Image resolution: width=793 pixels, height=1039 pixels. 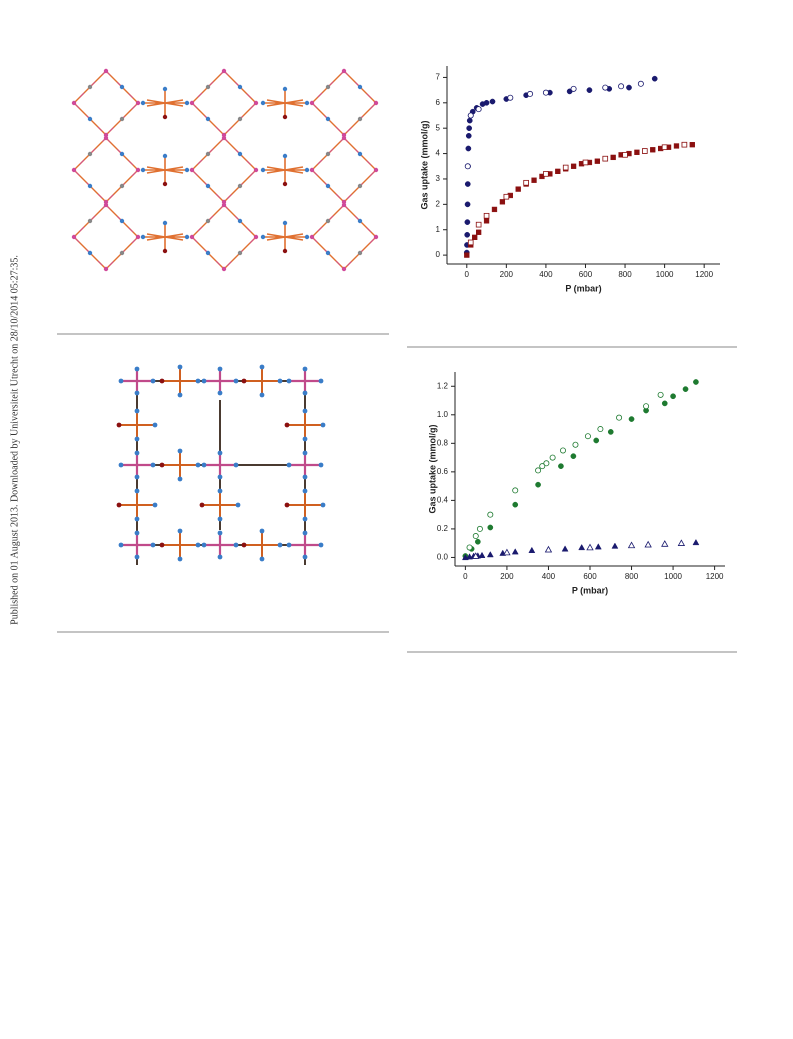 What do you see at coordinates (438, 229) in the screenshot?
I see `y-tick-label: 1` at bounding box center [438, 229].